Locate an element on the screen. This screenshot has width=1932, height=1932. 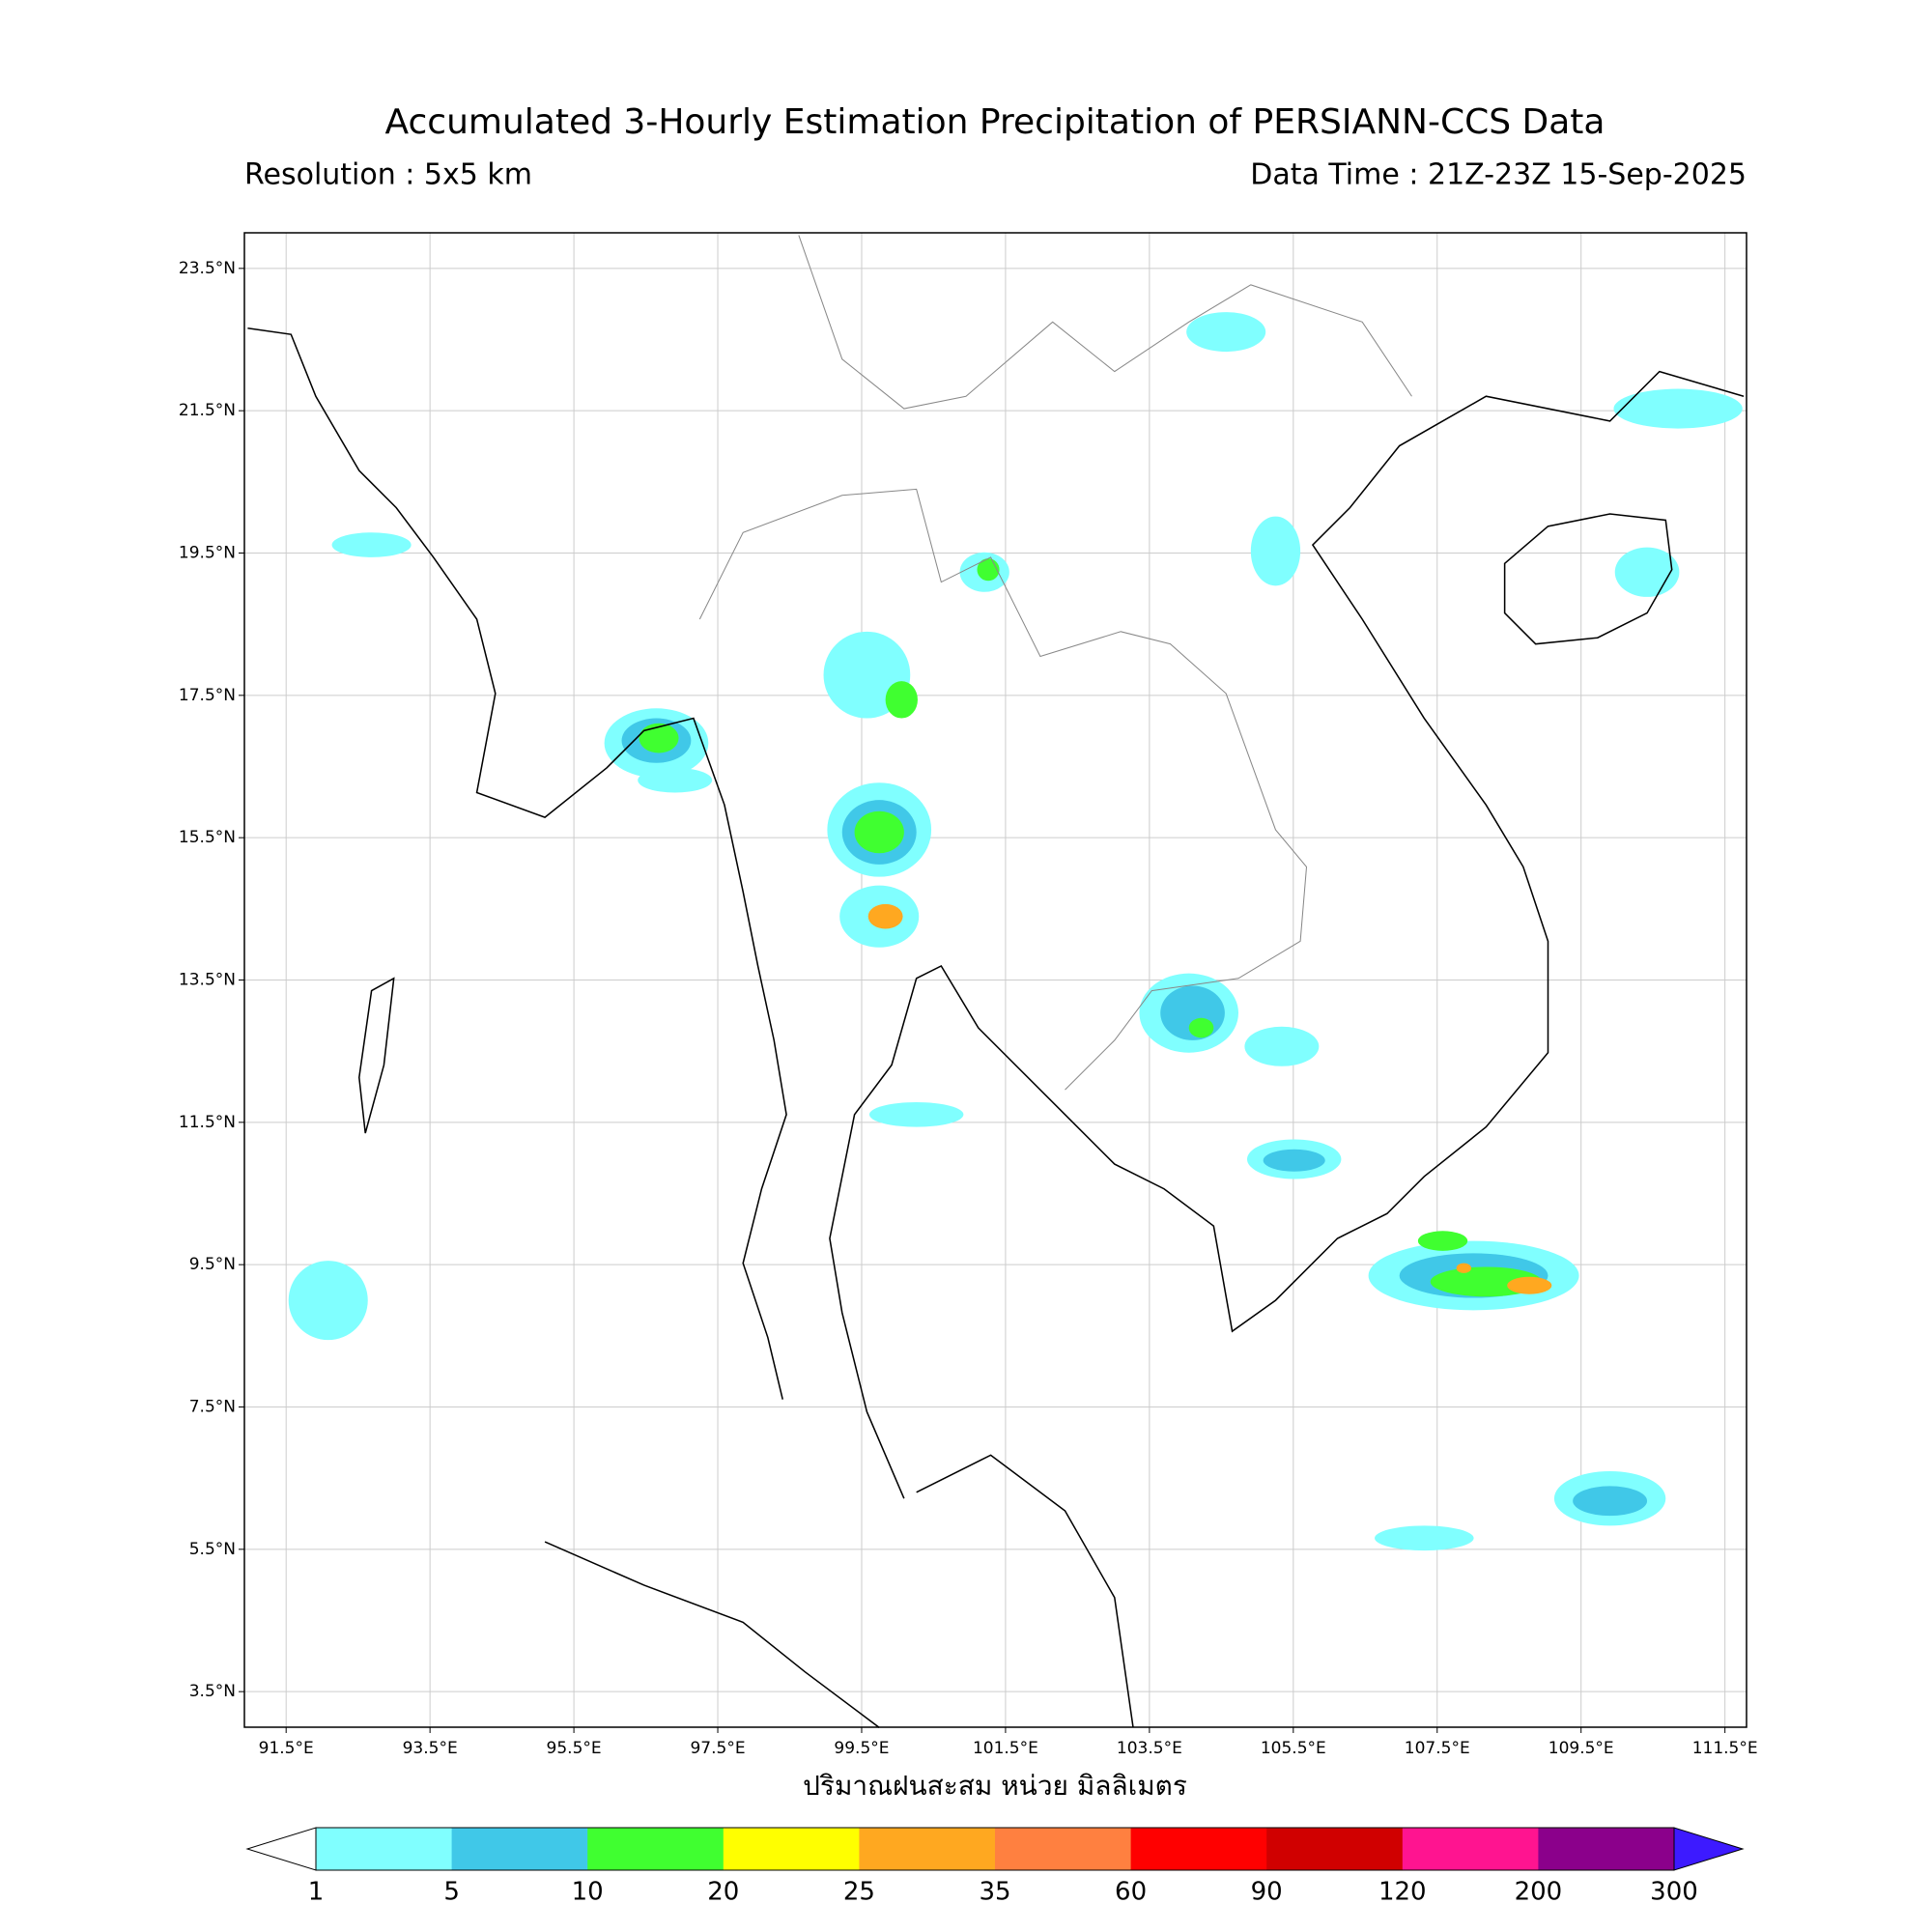
colorbar-label: 25 is located at coordinates (859, 1892).